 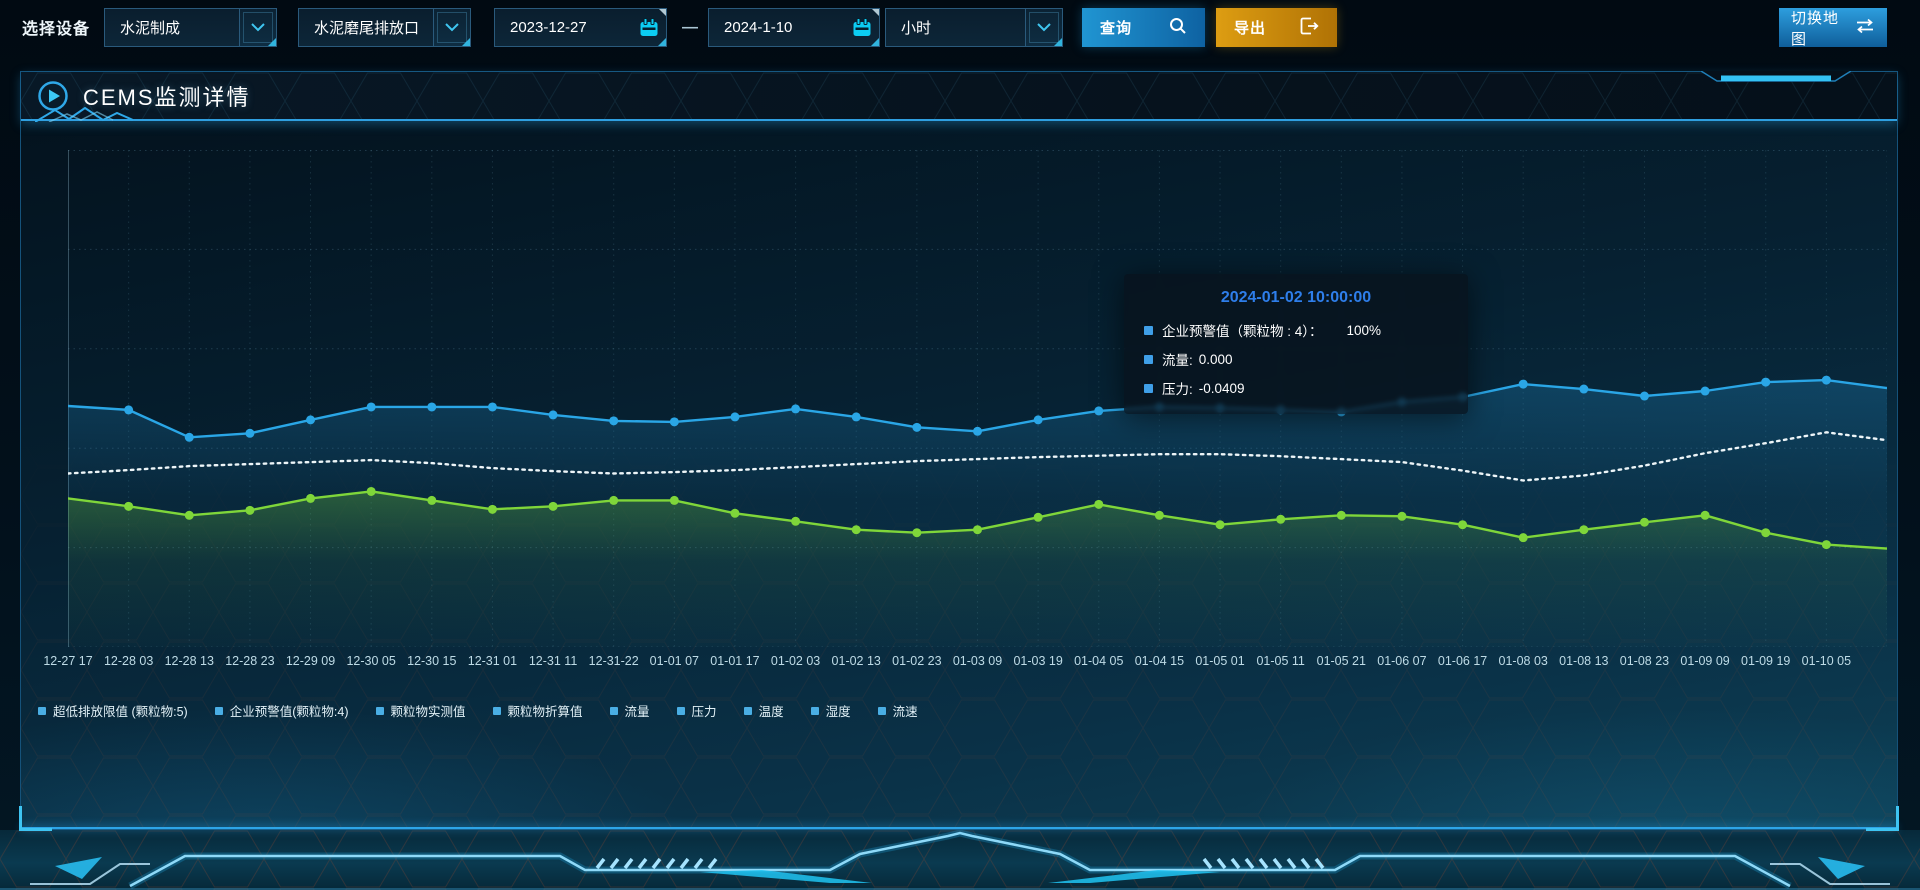 What do you see at coordinates (310, 661) in the screenshot?
I see `x-axis-tick-label: 12-29 09` at bounding box center [310, 661].